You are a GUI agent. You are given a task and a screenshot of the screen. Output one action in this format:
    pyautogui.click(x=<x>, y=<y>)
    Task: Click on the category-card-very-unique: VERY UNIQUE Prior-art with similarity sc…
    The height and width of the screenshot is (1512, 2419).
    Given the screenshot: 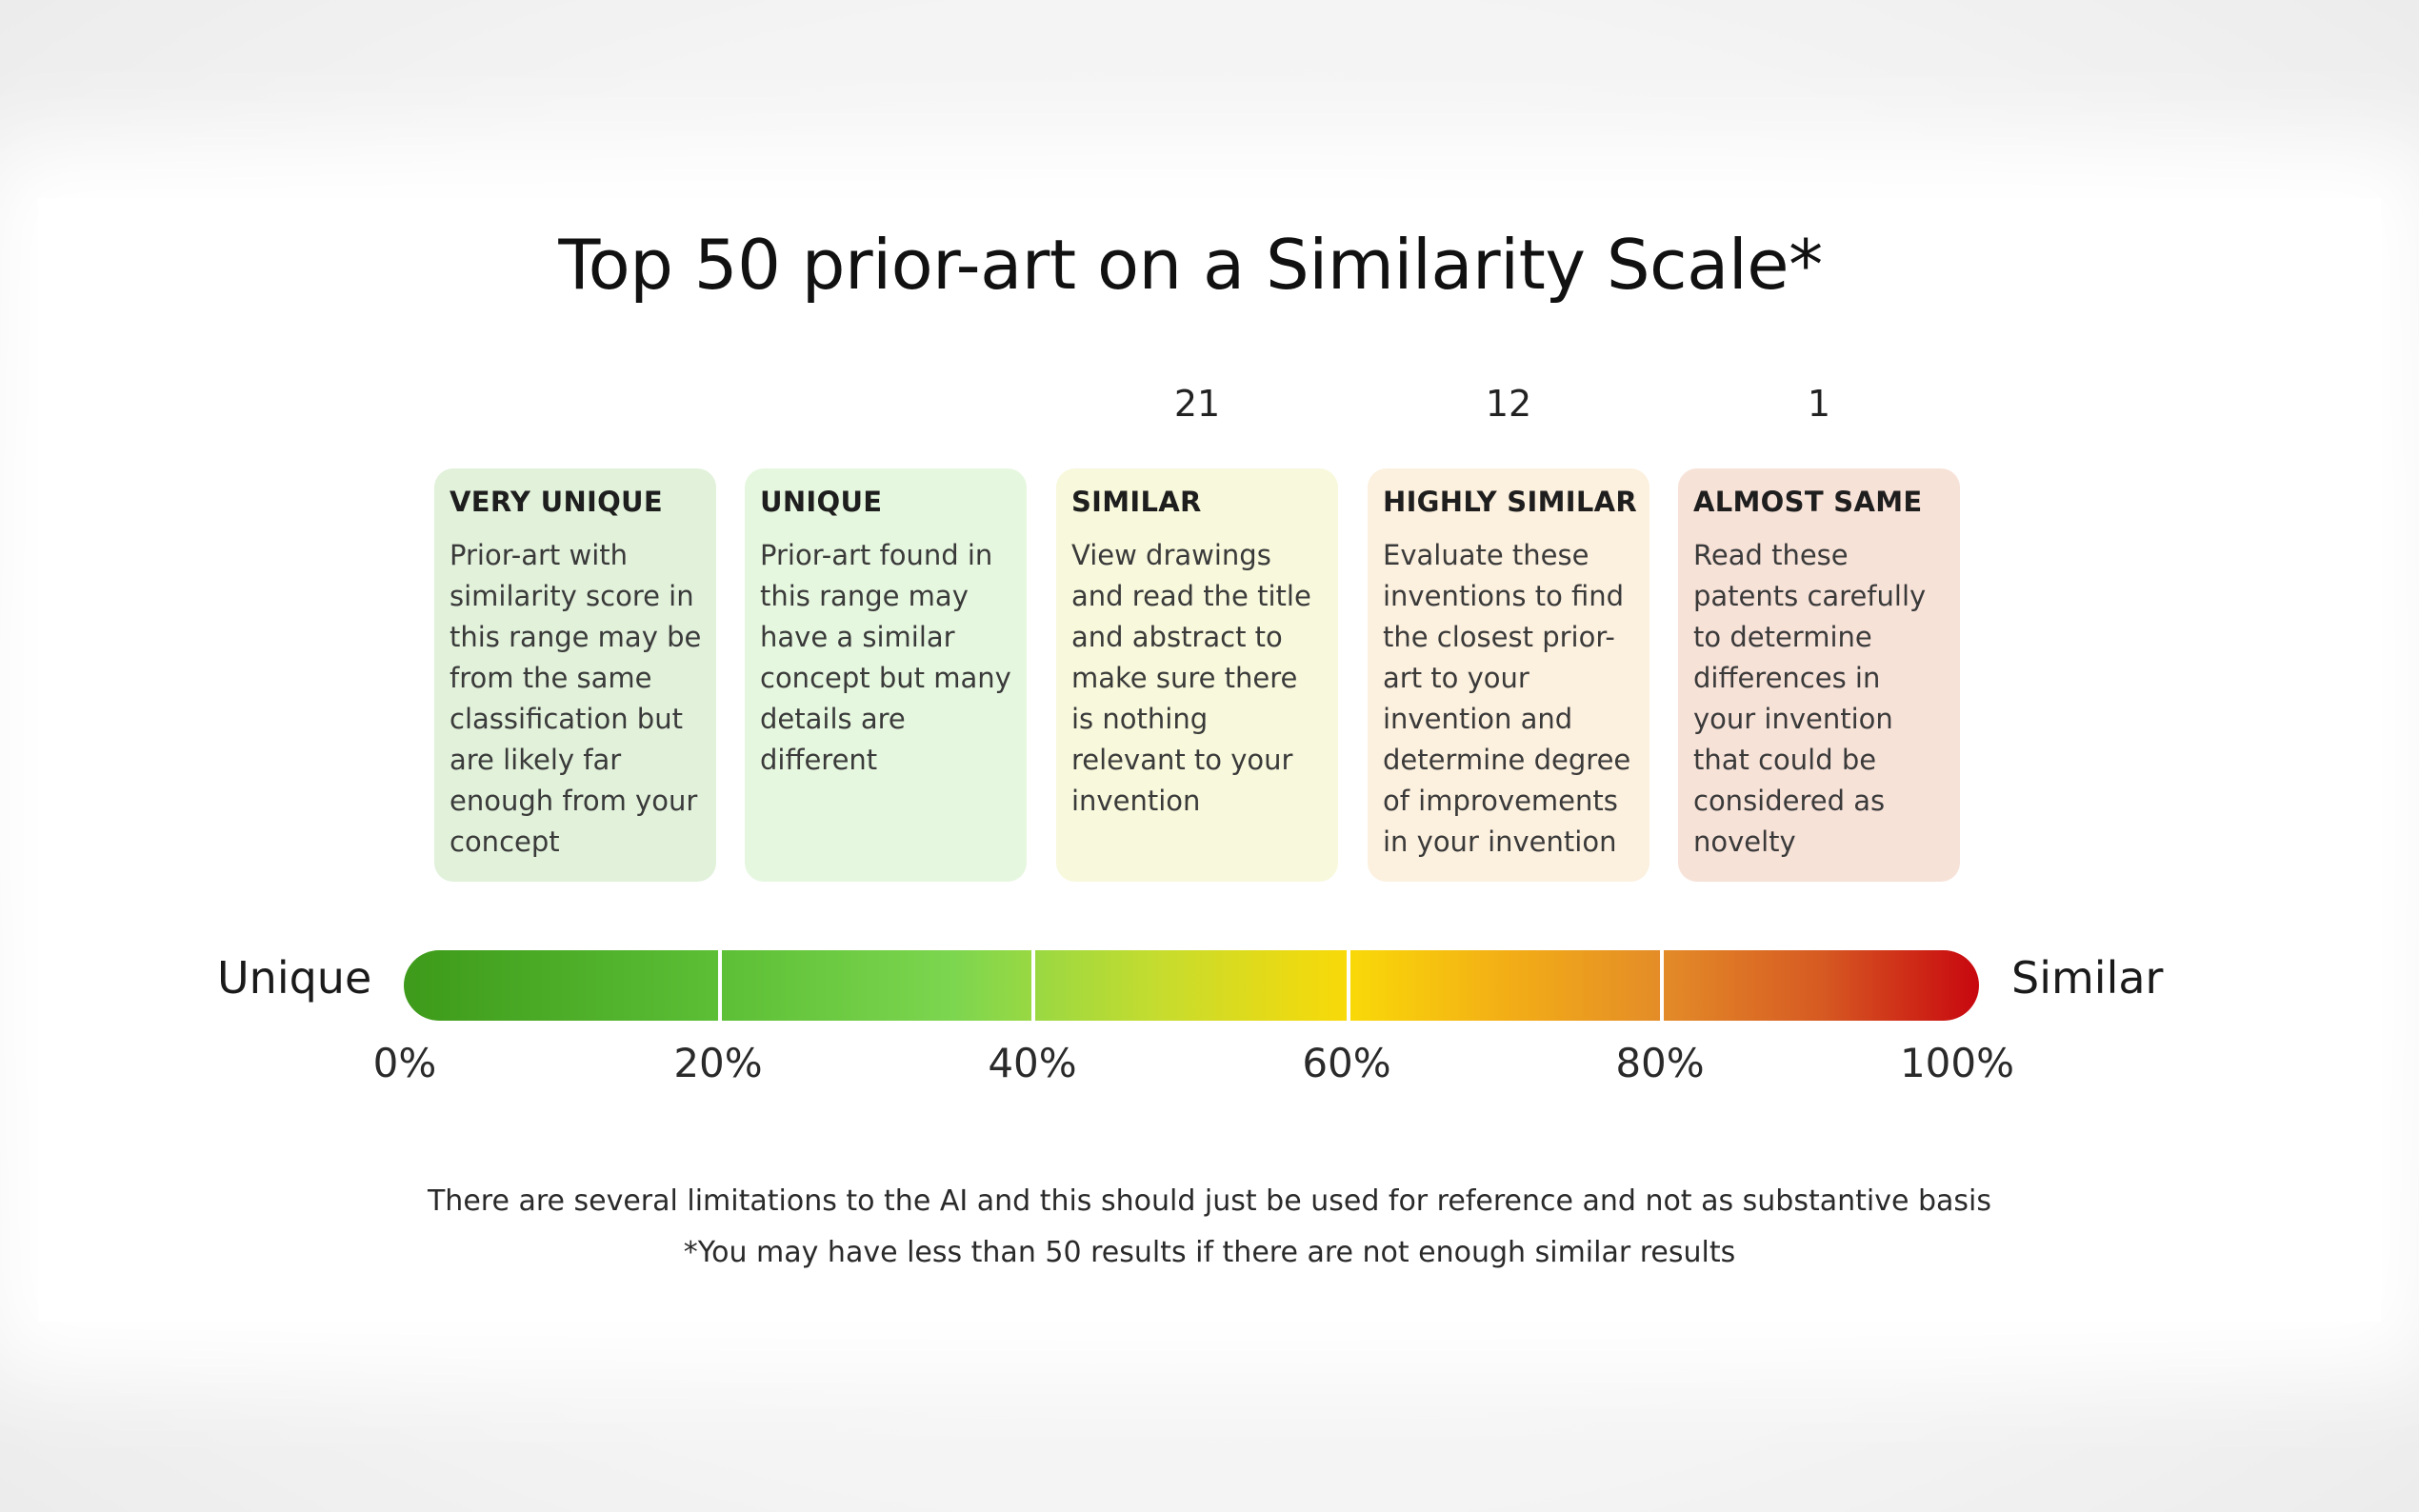 What is the action you would take?
    pyautogui.click(x=575, y=675)
    